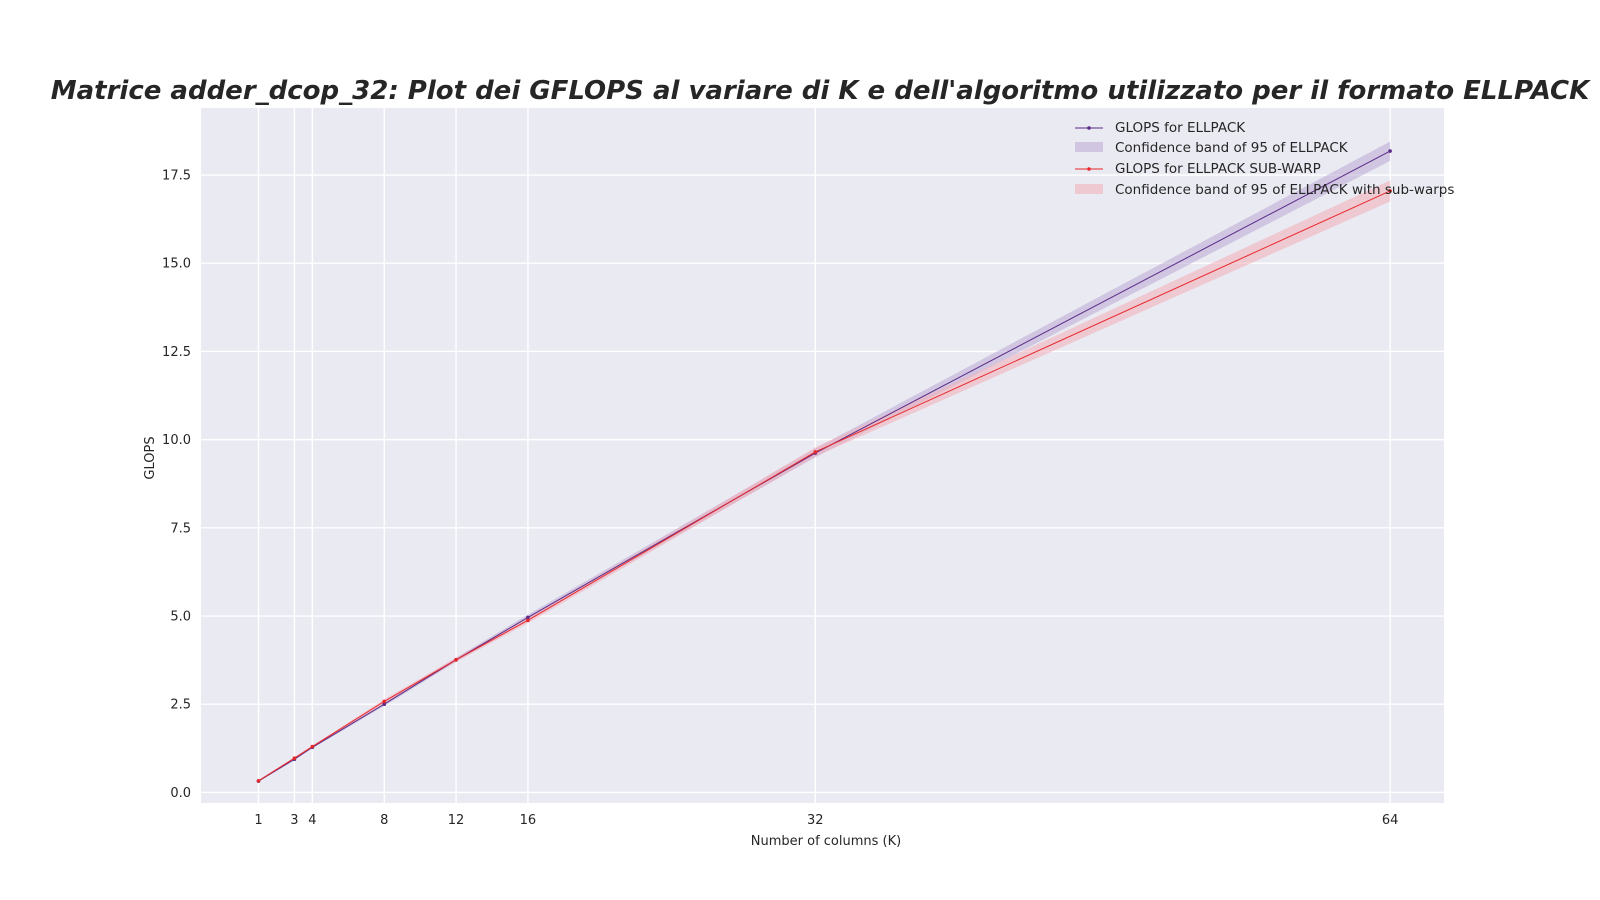 The height and width of the screenshot is (900, 1600). Describe the element at coordinates (384, 820) in the screenshot. I see `x-tick-label: 8` at that location.